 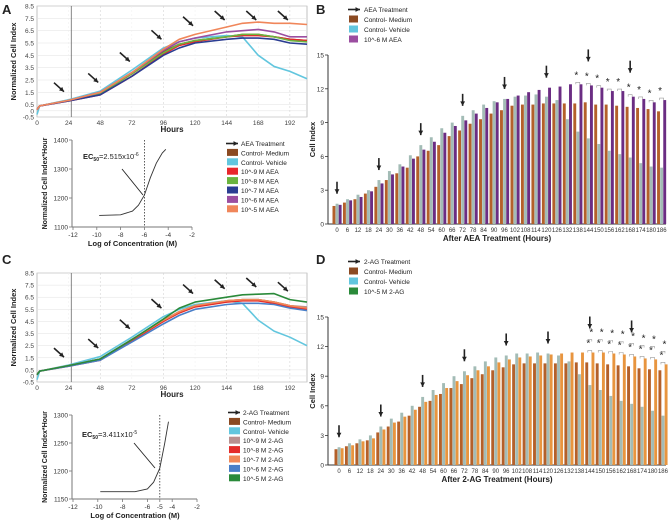 What do you see at coordinates (7, 9) in the screenshot?
I see `panel-label-A: A` at bounding box center [7, 9].